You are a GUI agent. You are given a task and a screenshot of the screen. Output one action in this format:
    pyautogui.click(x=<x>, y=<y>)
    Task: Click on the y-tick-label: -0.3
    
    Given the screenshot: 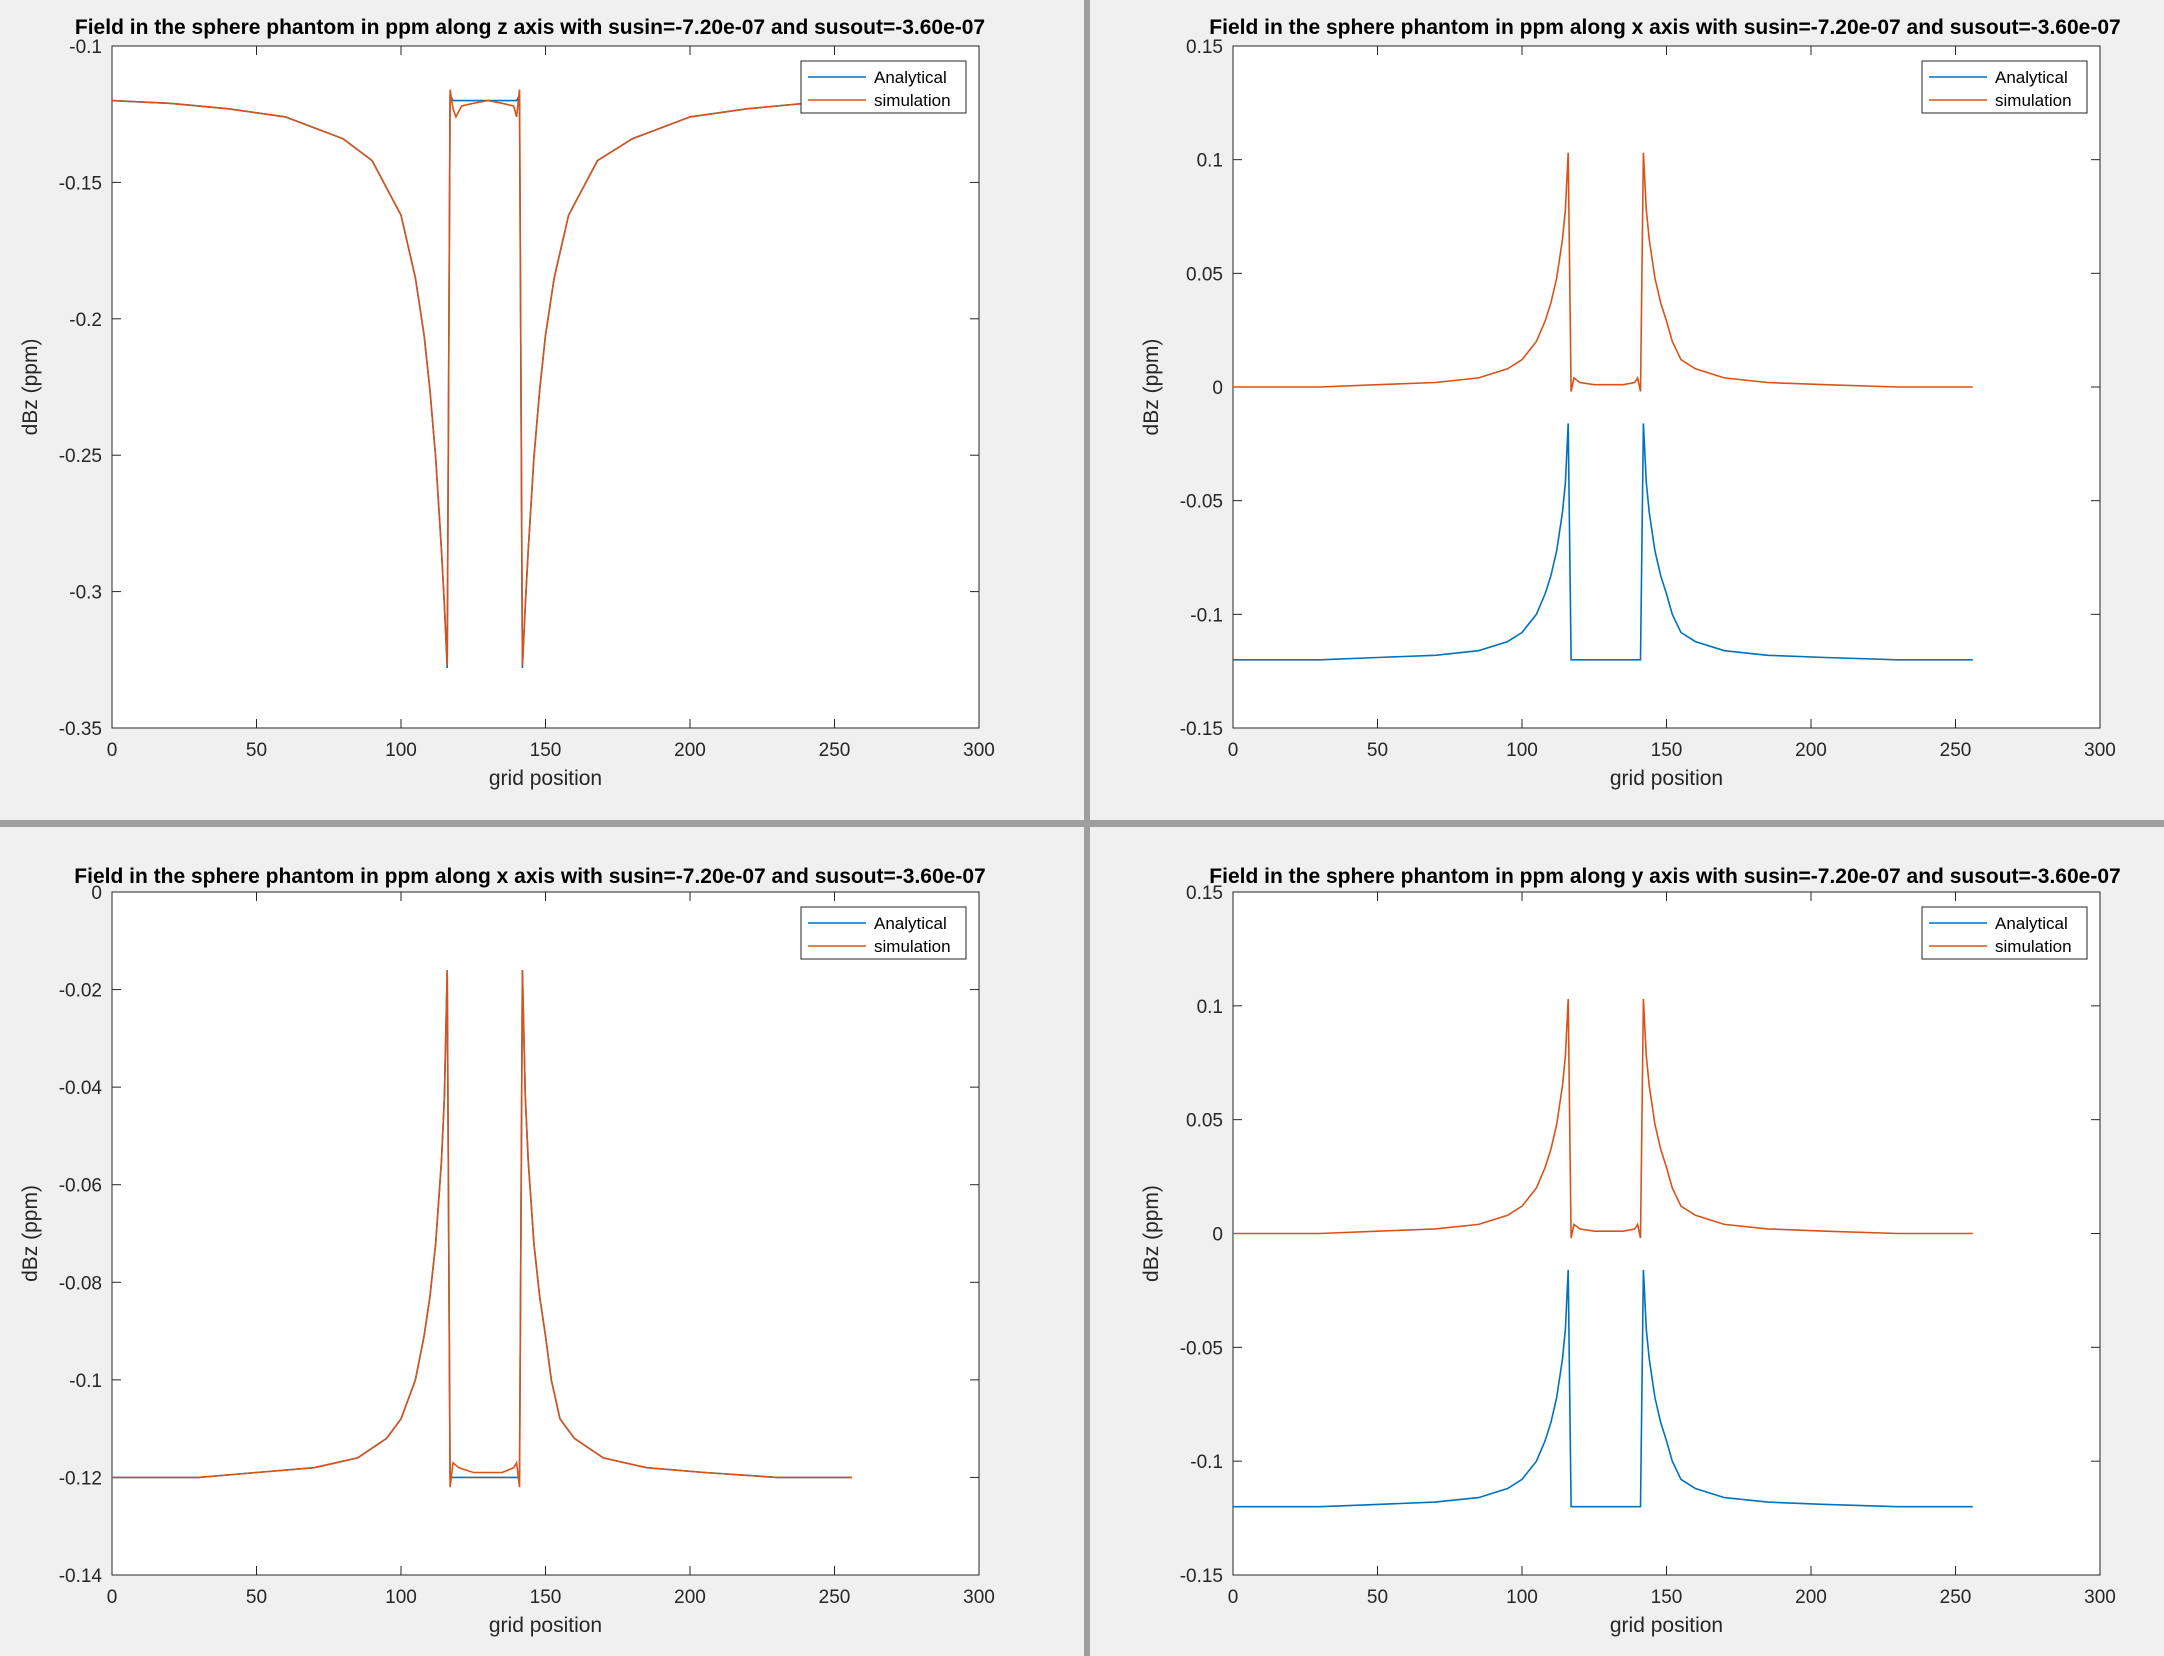 What is the action you would take?
    pyautogui.click(x=85, y=593)
    